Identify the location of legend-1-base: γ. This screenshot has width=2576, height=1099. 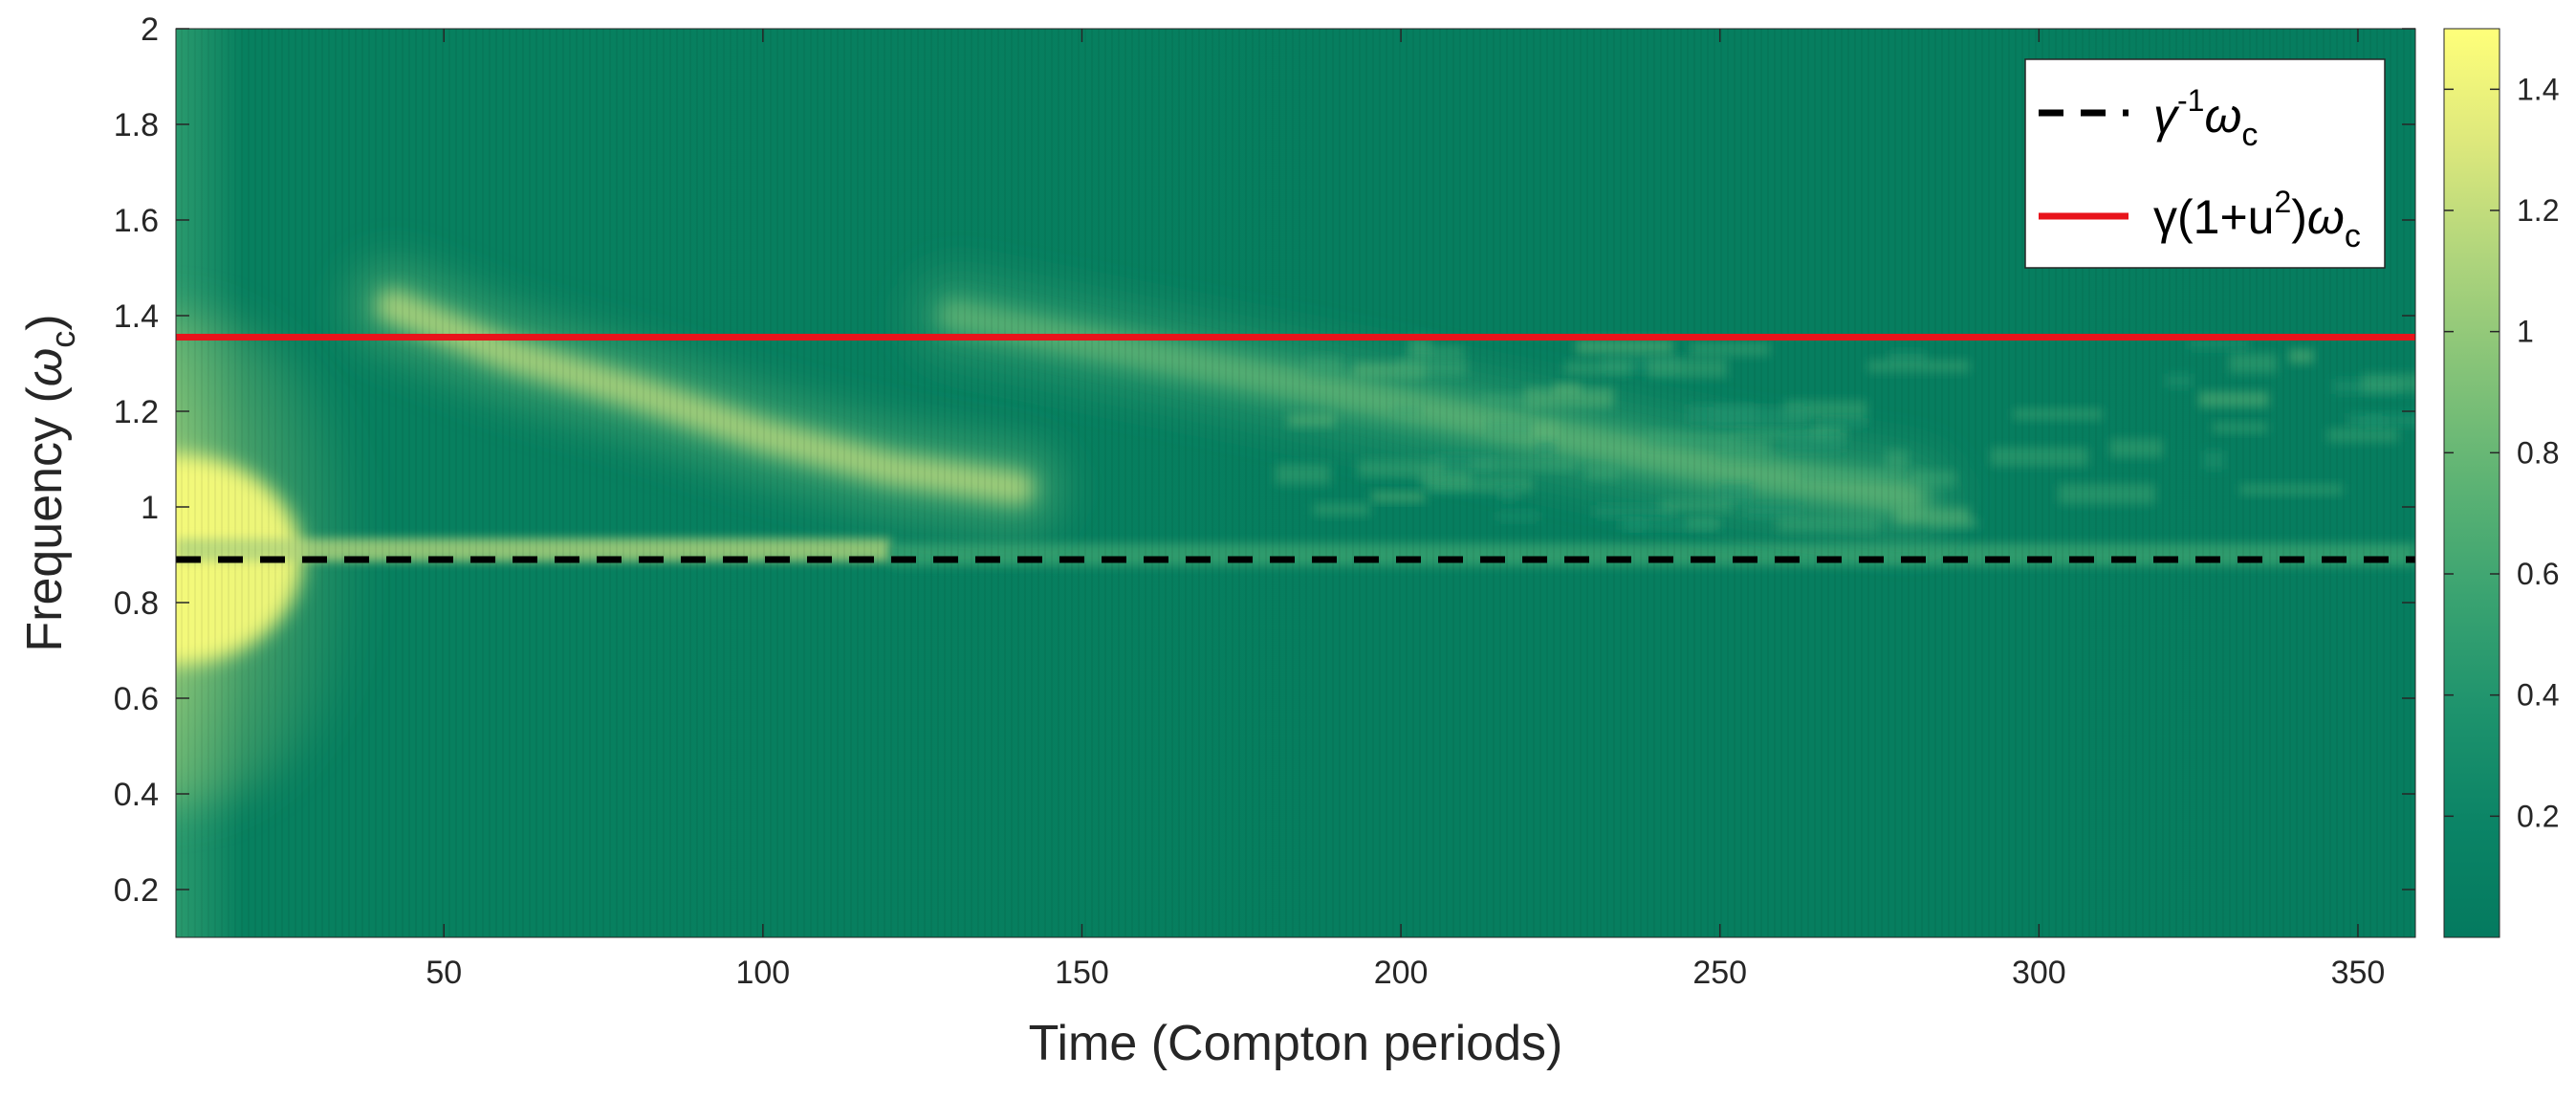
(2166, 116).